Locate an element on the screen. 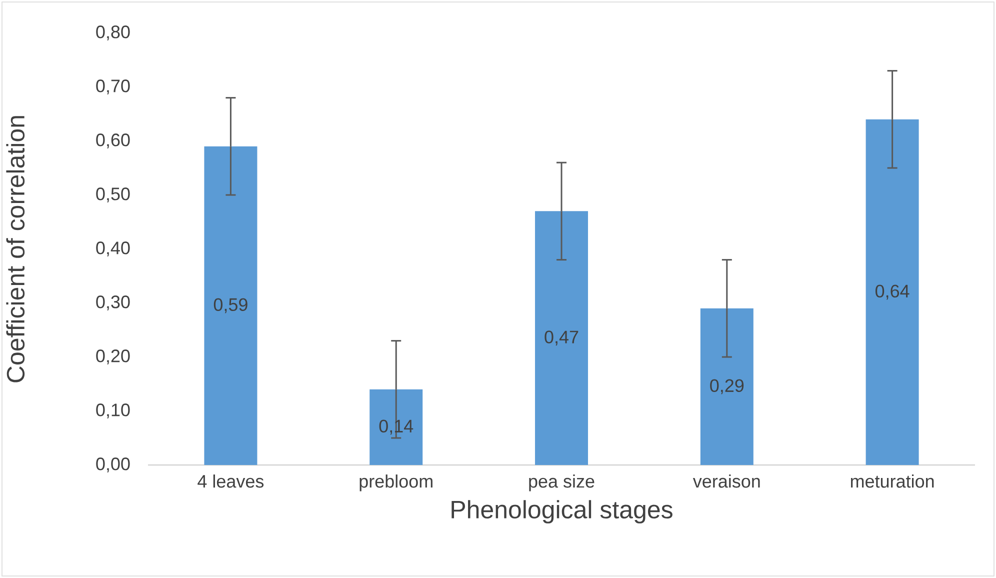 The image size is (996, 578). y-tick-label: 0,70 is located at coordinates (113, 87).